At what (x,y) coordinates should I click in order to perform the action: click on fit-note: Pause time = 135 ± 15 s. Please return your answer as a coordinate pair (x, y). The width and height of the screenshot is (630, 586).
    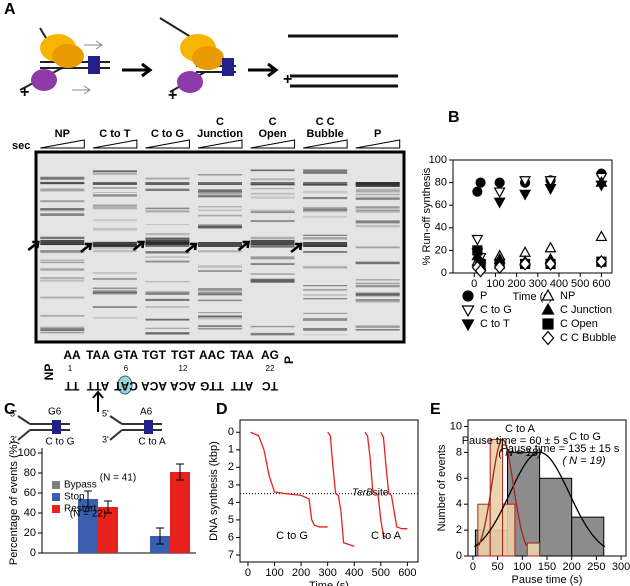
    Looking at the image, I should click on (560, 449).